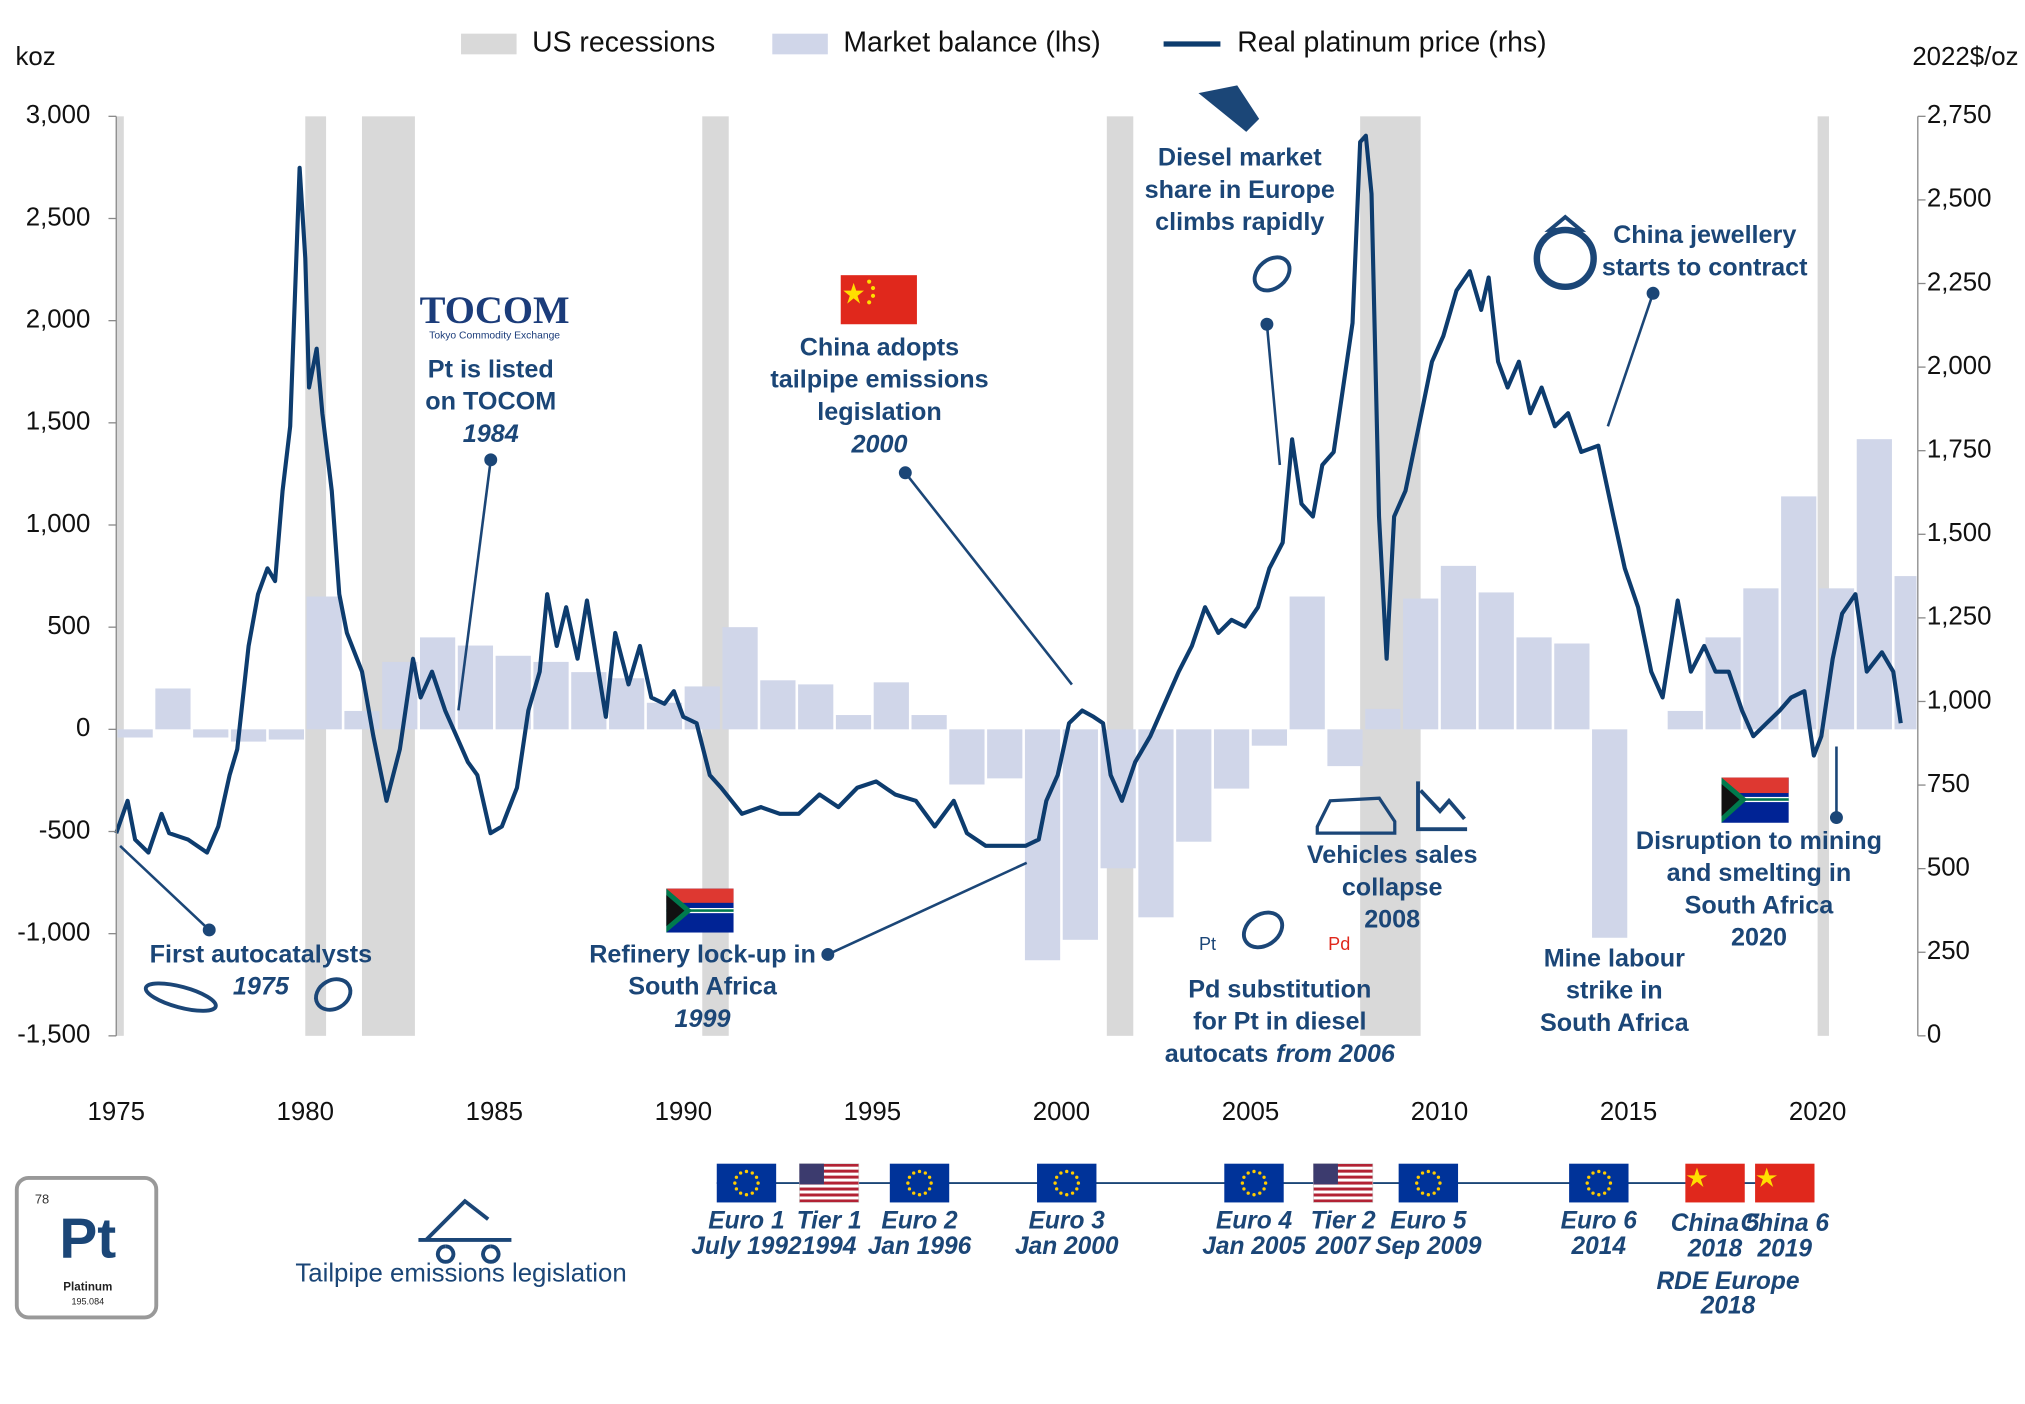  I want to click on y-tick-label: 2,500, so click(58, 217).